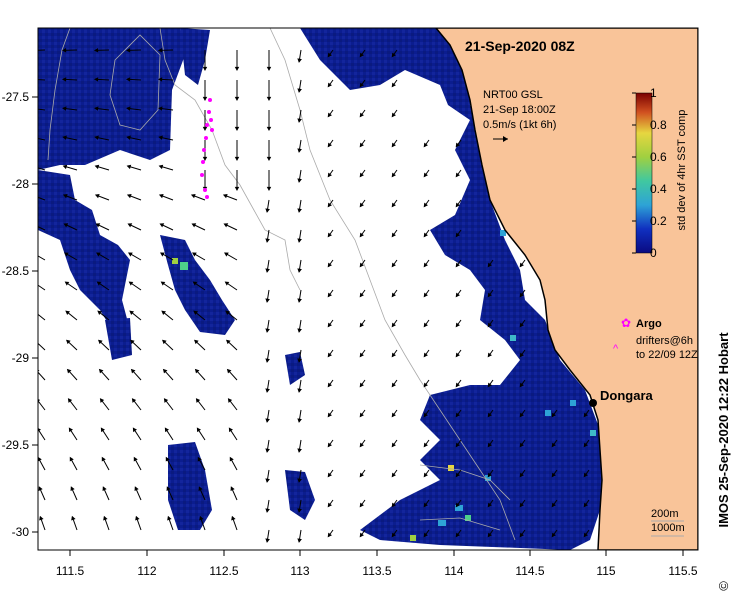 This screenshot has width=739, height=592. What do you see at coordinates (653, 253) in the screenshot?
I see `colorbar-tick-label: 0` at bounding box center [653, 253].